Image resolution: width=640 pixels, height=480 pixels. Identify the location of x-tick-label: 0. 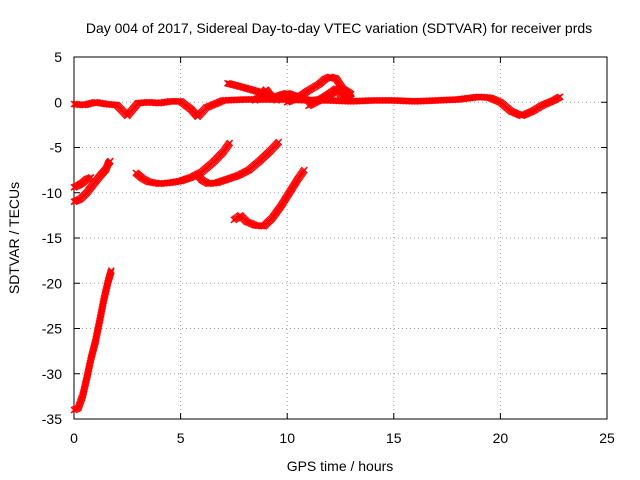
(74, 438).